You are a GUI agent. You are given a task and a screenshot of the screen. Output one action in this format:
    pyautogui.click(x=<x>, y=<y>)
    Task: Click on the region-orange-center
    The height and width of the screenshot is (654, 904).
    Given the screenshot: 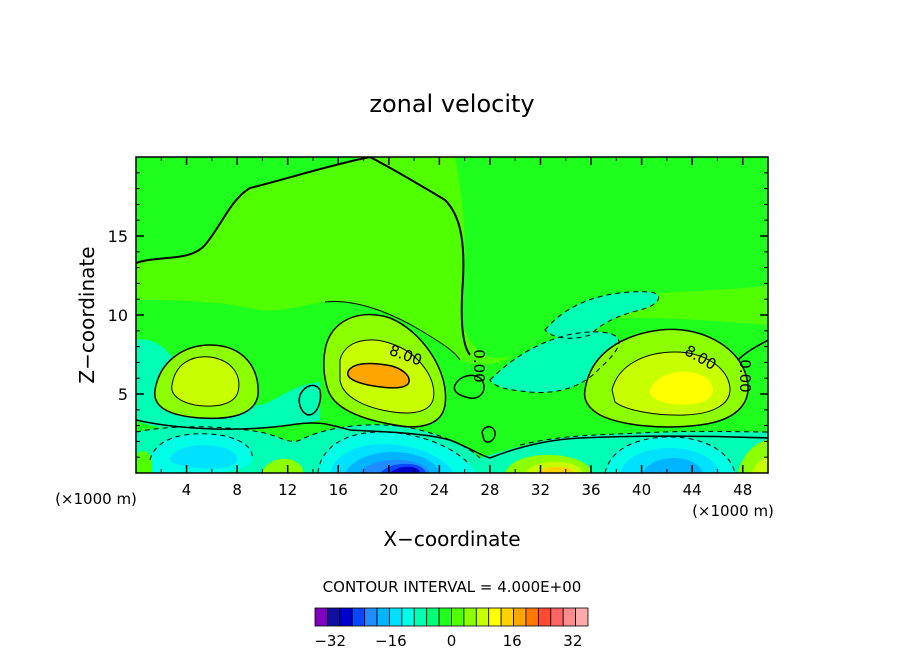 What is the action you would take?
    pyautogui.click(x=378, y=375)
    